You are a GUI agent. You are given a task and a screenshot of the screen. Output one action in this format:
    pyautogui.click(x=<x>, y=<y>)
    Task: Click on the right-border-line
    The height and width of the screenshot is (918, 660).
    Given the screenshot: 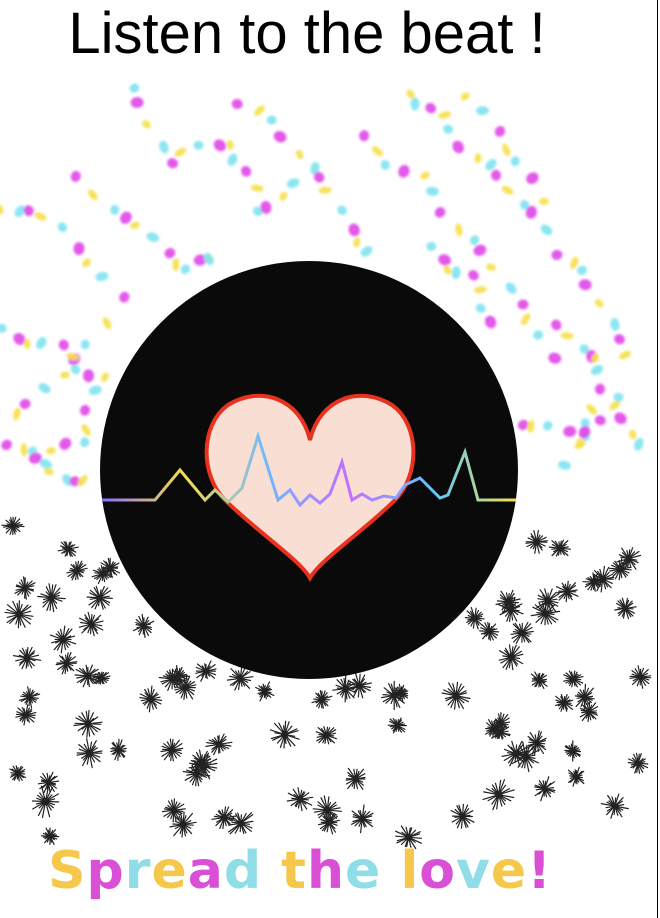 What is the action you would take?
    pyautogui.click(x=657, y=459)
    